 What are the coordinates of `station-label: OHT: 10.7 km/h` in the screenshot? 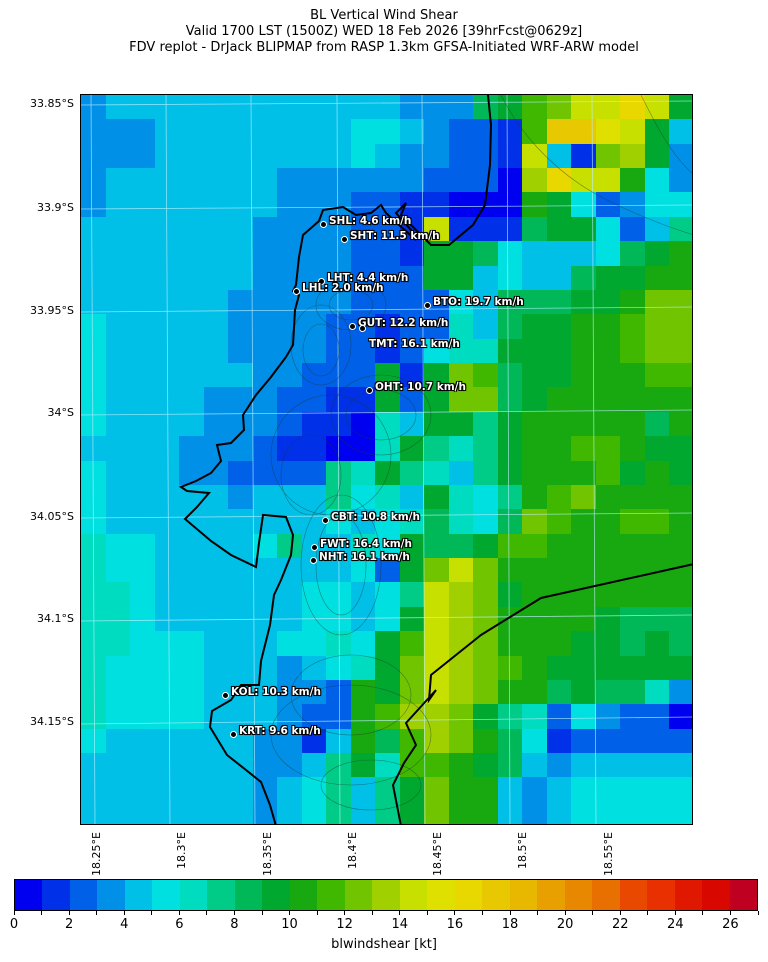 It's located at (420, 387).